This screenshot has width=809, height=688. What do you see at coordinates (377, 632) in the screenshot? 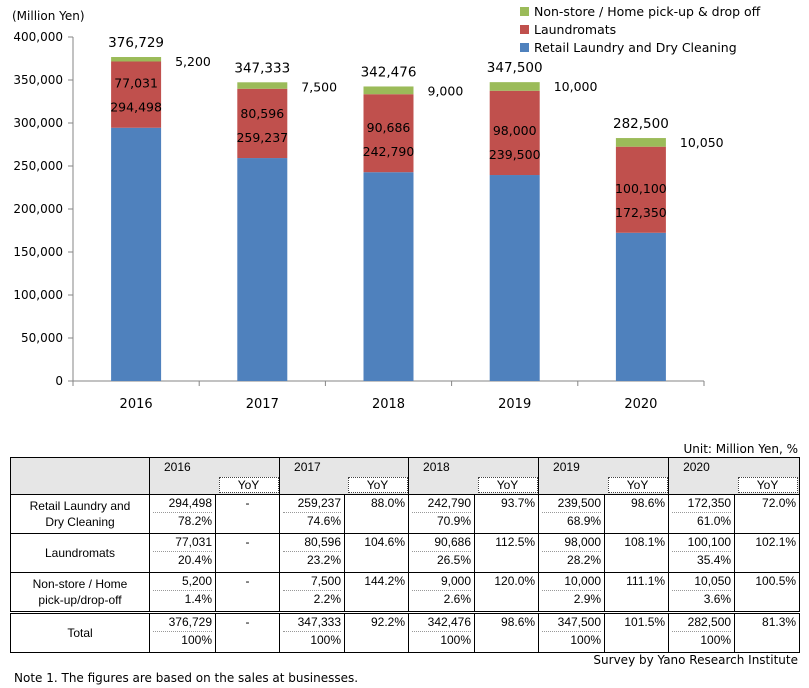
I see `yoy-cell: 92.2%` at bounding box center [377, 632].